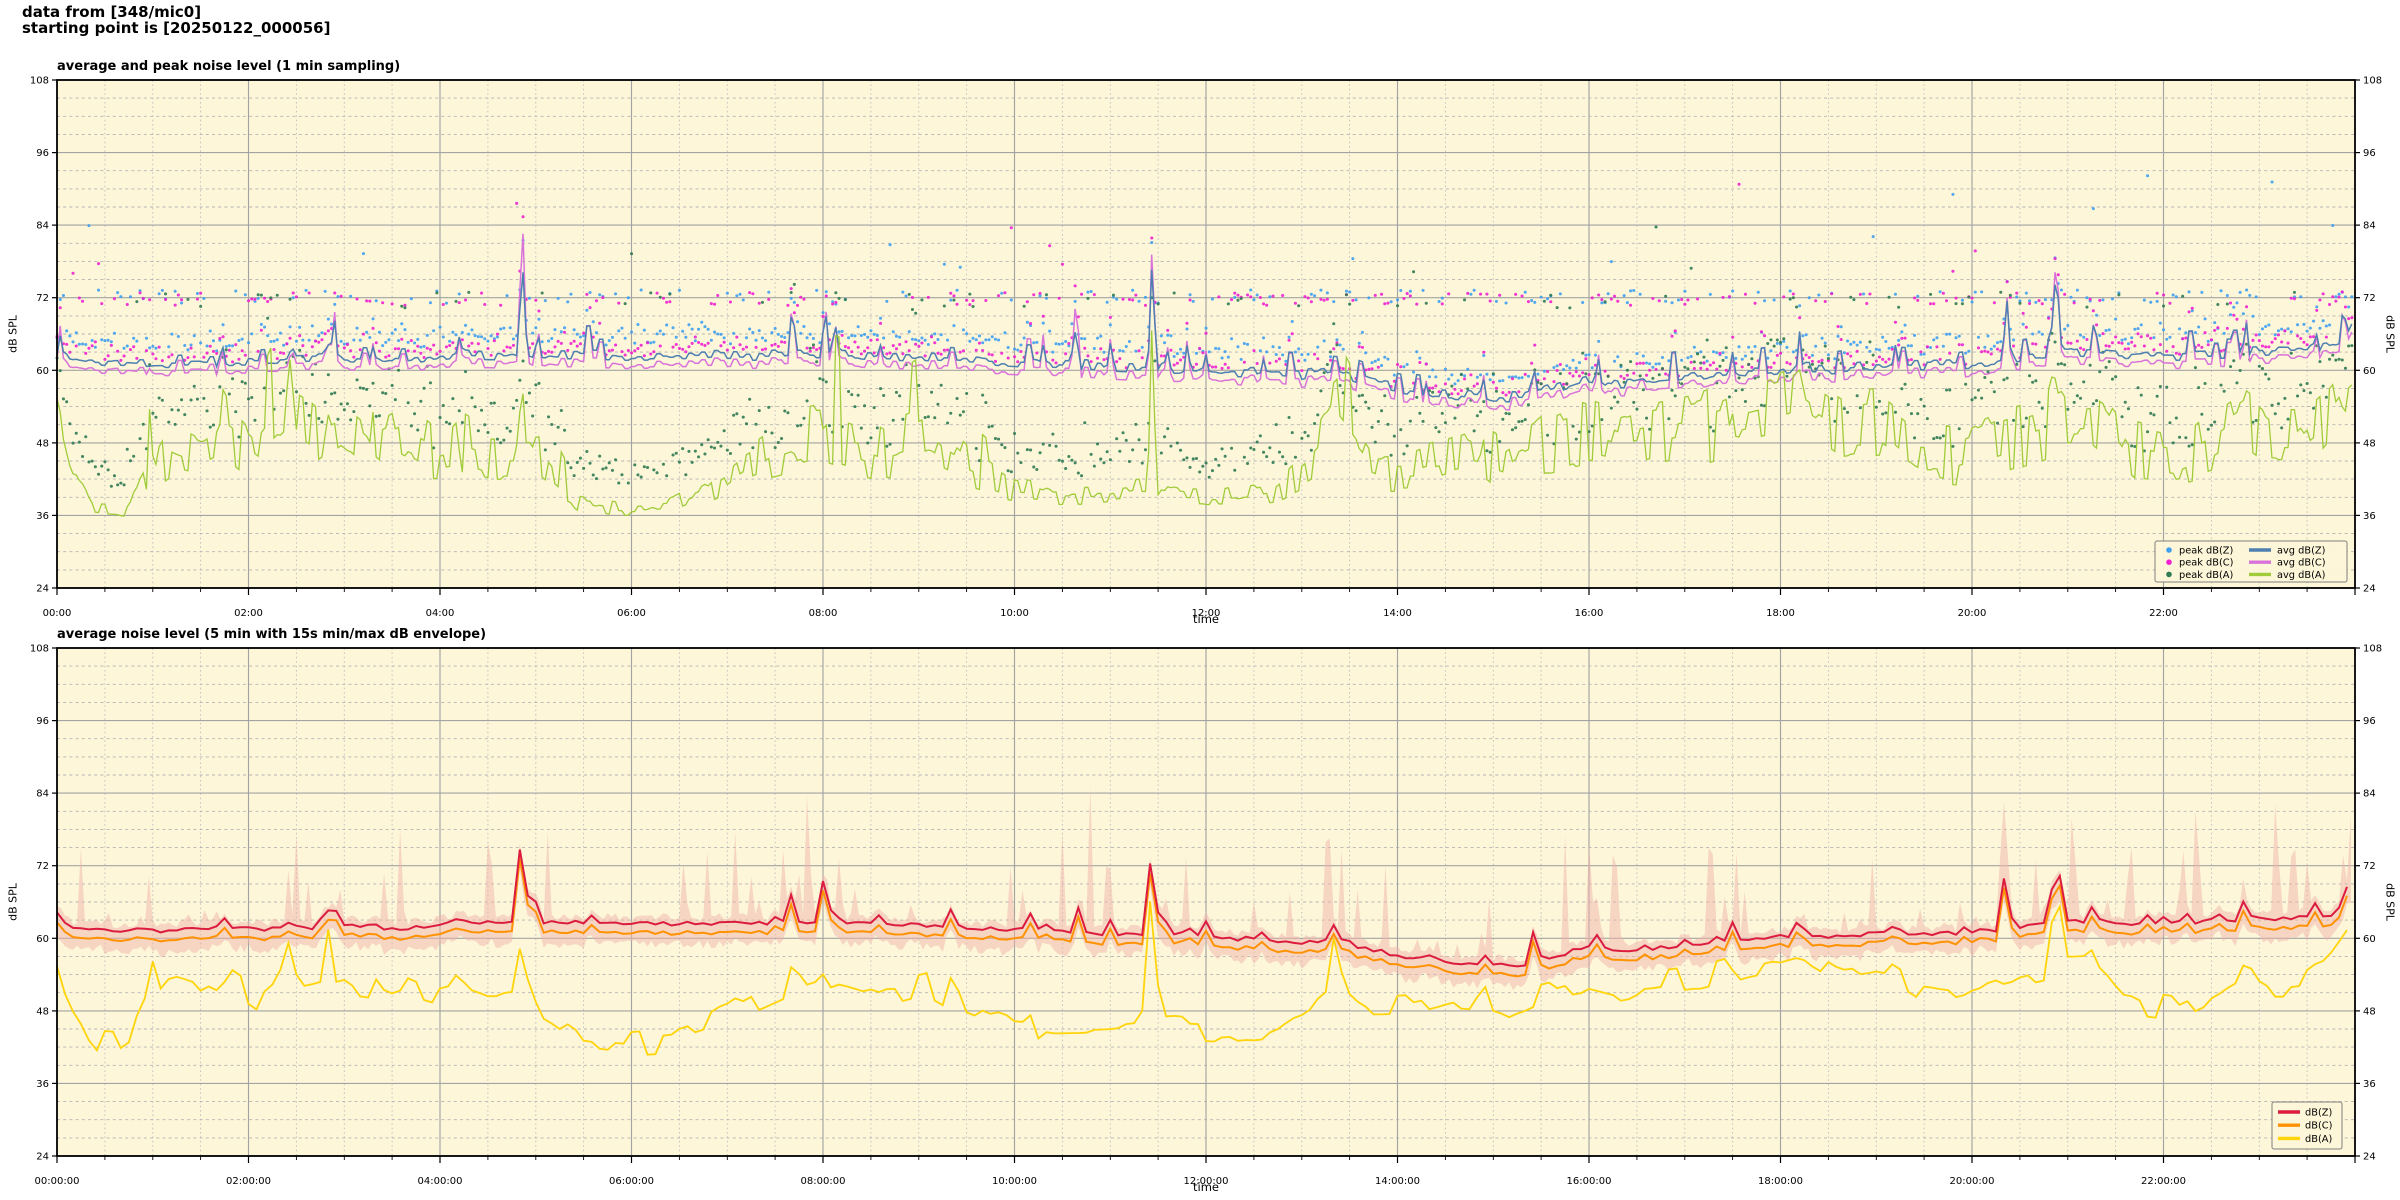 Image resolution: width=2400 pixels, height=1200 pixels. Describe the element at coordinates (631, 613) in the screenshot. I see `chart1-xtick-label: 06:00` at that location.